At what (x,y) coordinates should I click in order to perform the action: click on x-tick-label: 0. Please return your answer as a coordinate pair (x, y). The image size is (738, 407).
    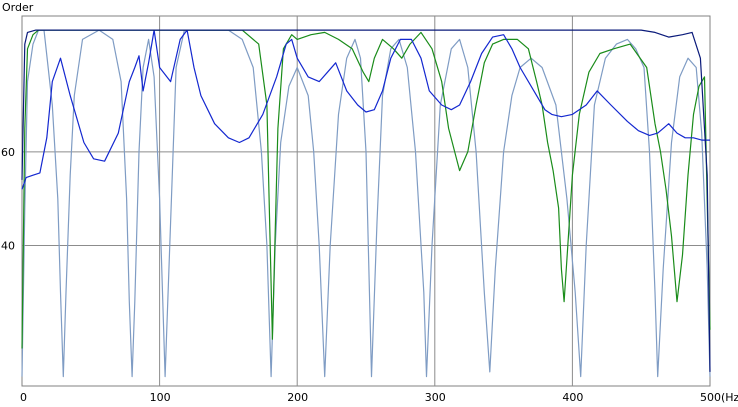
    Looking at the image, I should click on (23, 397).